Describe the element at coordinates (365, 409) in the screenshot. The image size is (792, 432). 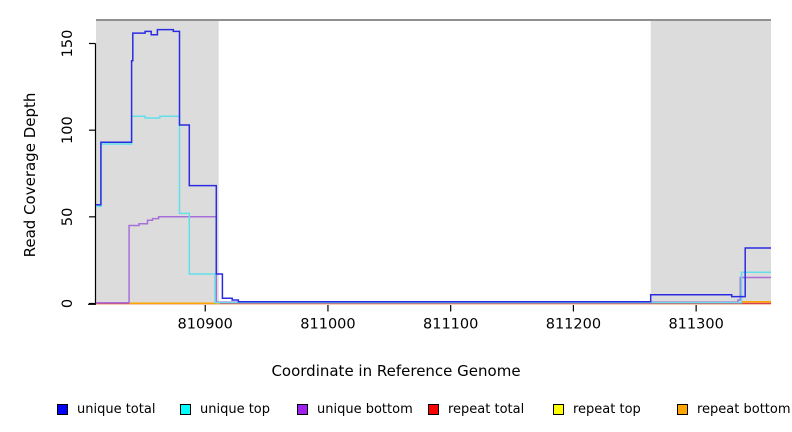
I see `legend-label: unique bottom` at that location.